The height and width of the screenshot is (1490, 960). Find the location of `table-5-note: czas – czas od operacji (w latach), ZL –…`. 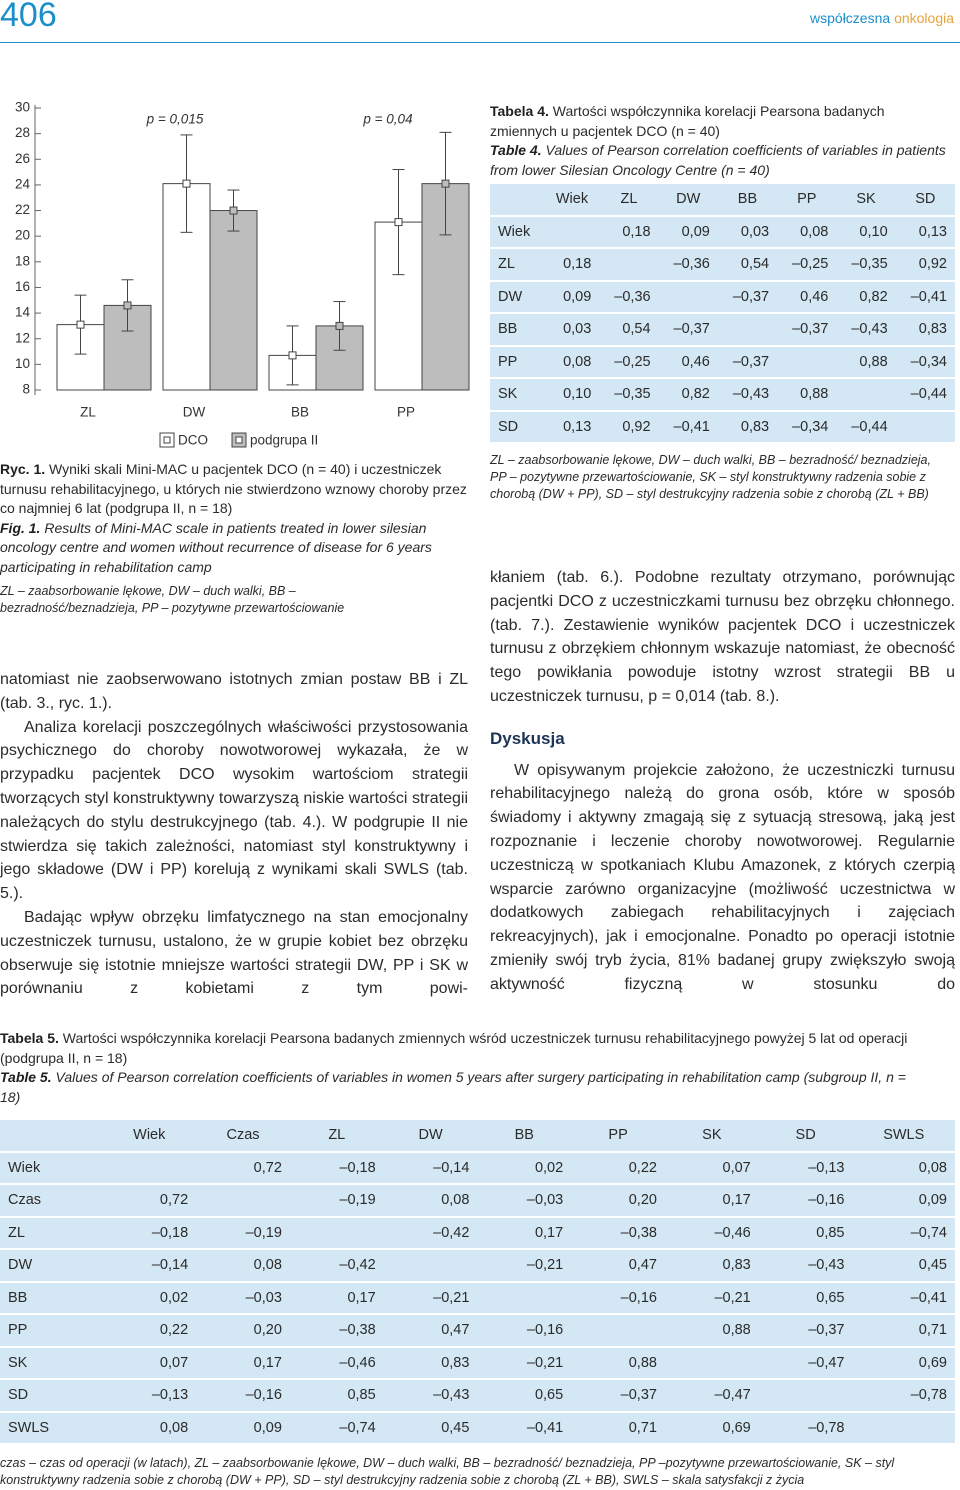

table-5-note: czas – czas od operacji (w latach), ZL –… is located at coordinates (447, 1471).